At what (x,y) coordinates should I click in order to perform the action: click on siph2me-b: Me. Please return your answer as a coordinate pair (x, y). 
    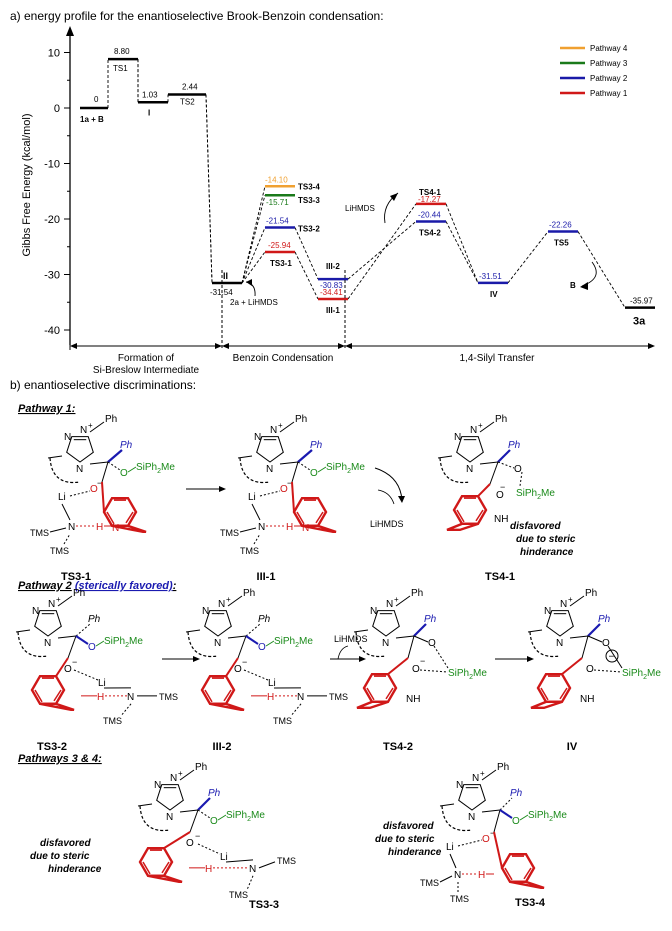
    Looking at the image, I should click on (560, 815).